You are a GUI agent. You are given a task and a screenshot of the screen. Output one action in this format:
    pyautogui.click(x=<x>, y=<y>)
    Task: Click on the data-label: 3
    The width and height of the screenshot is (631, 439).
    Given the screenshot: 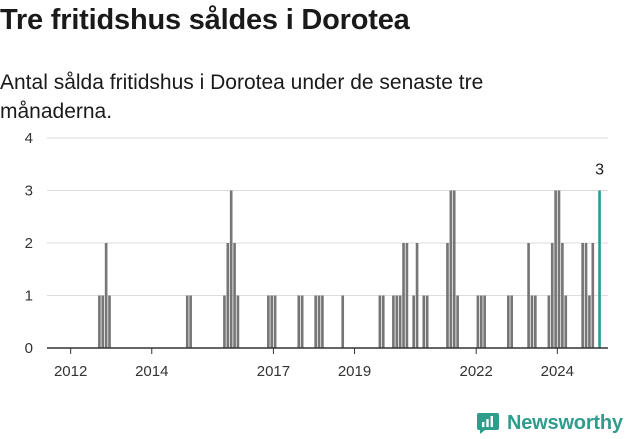 What is the action you would take?
    pyautogui.click(x=599, y=170)
    